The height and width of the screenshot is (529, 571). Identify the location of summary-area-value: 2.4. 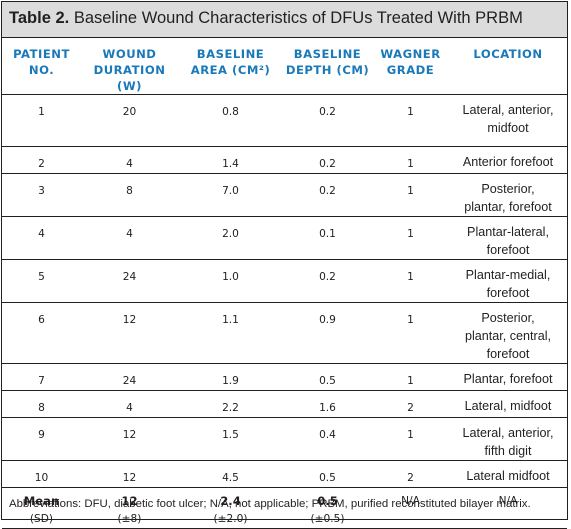
(230, 501).